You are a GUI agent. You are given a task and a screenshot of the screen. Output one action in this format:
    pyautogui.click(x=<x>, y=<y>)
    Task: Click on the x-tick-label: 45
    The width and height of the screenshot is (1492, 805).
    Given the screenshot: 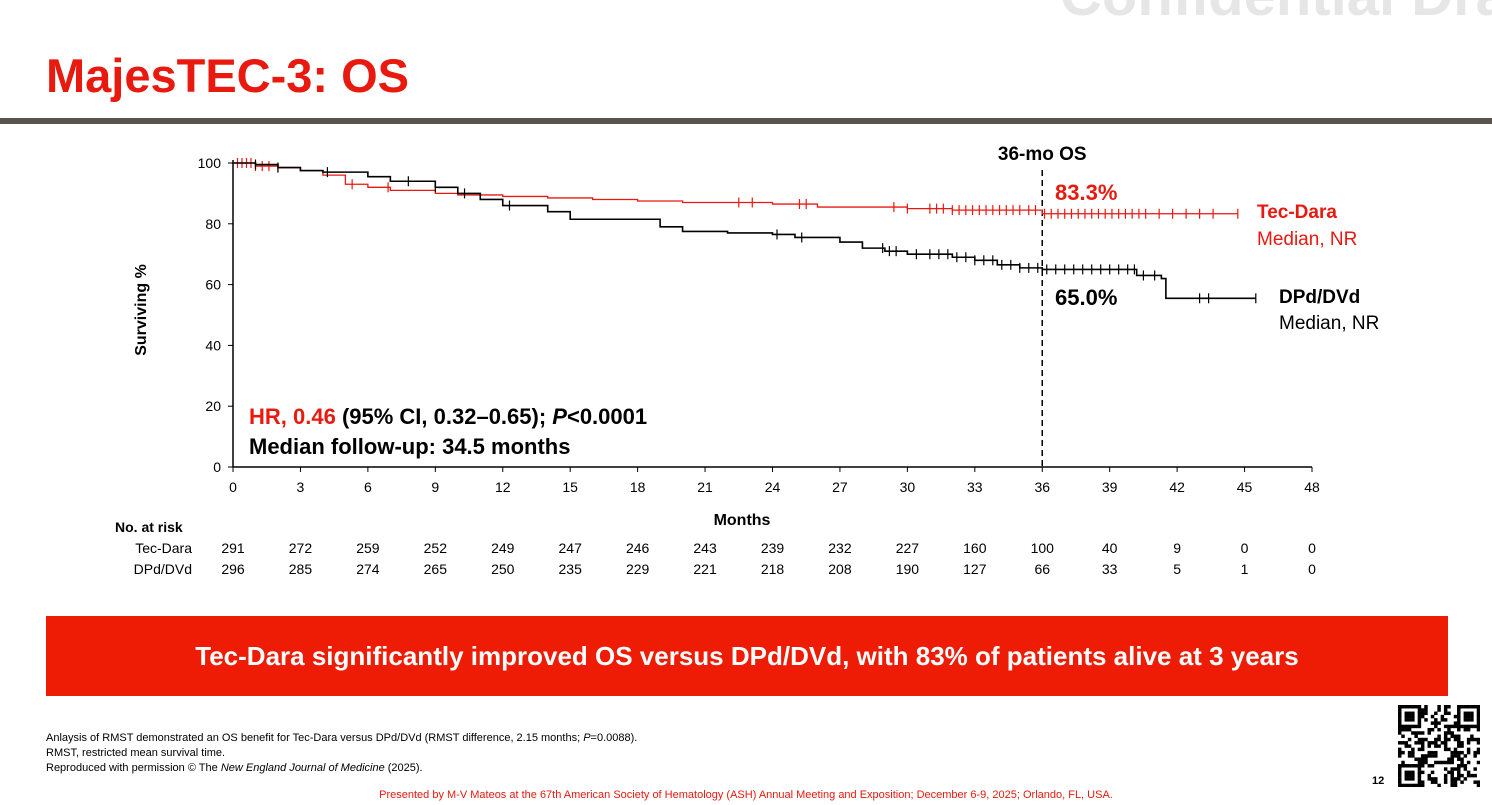 What is the action you would take?
    pyautogui.click(x=1245, y=487)
    